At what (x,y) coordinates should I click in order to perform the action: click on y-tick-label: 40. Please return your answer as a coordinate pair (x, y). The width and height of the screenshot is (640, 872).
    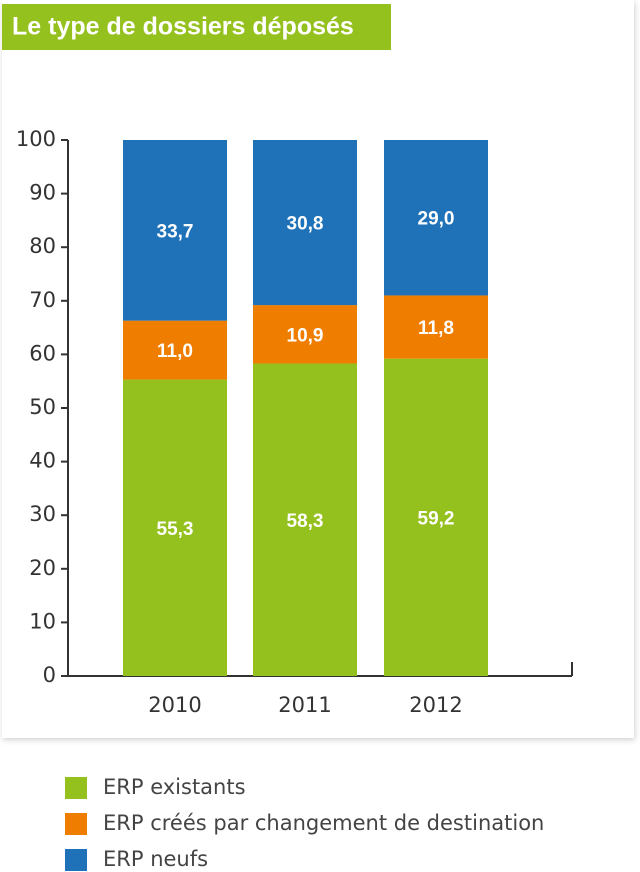
    Looking at the image, I should click on (42, 461).